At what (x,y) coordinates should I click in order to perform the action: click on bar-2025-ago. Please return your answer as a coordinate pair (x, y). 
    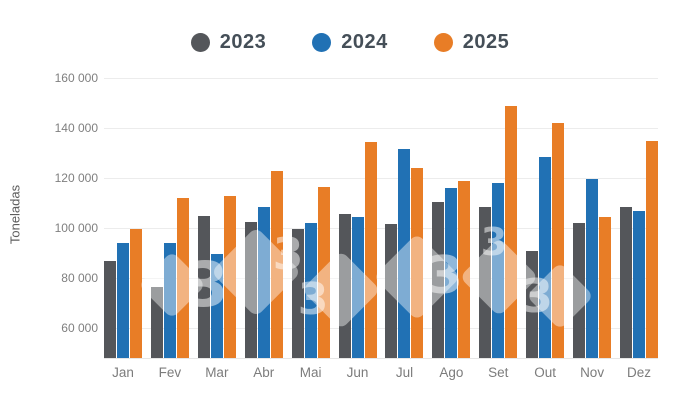
    Looking at the image, I should click on (464, 269).